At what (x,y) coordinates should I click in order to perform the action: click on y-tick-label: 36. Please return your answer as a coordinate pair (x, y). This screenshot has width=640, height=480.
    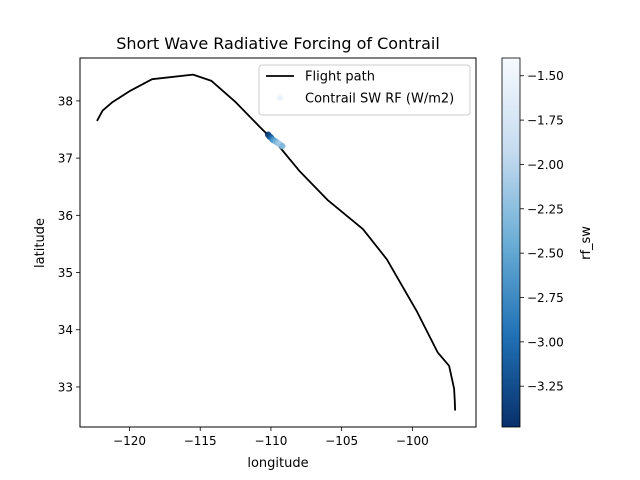
    Looking at the image, I should click on (65, 216).